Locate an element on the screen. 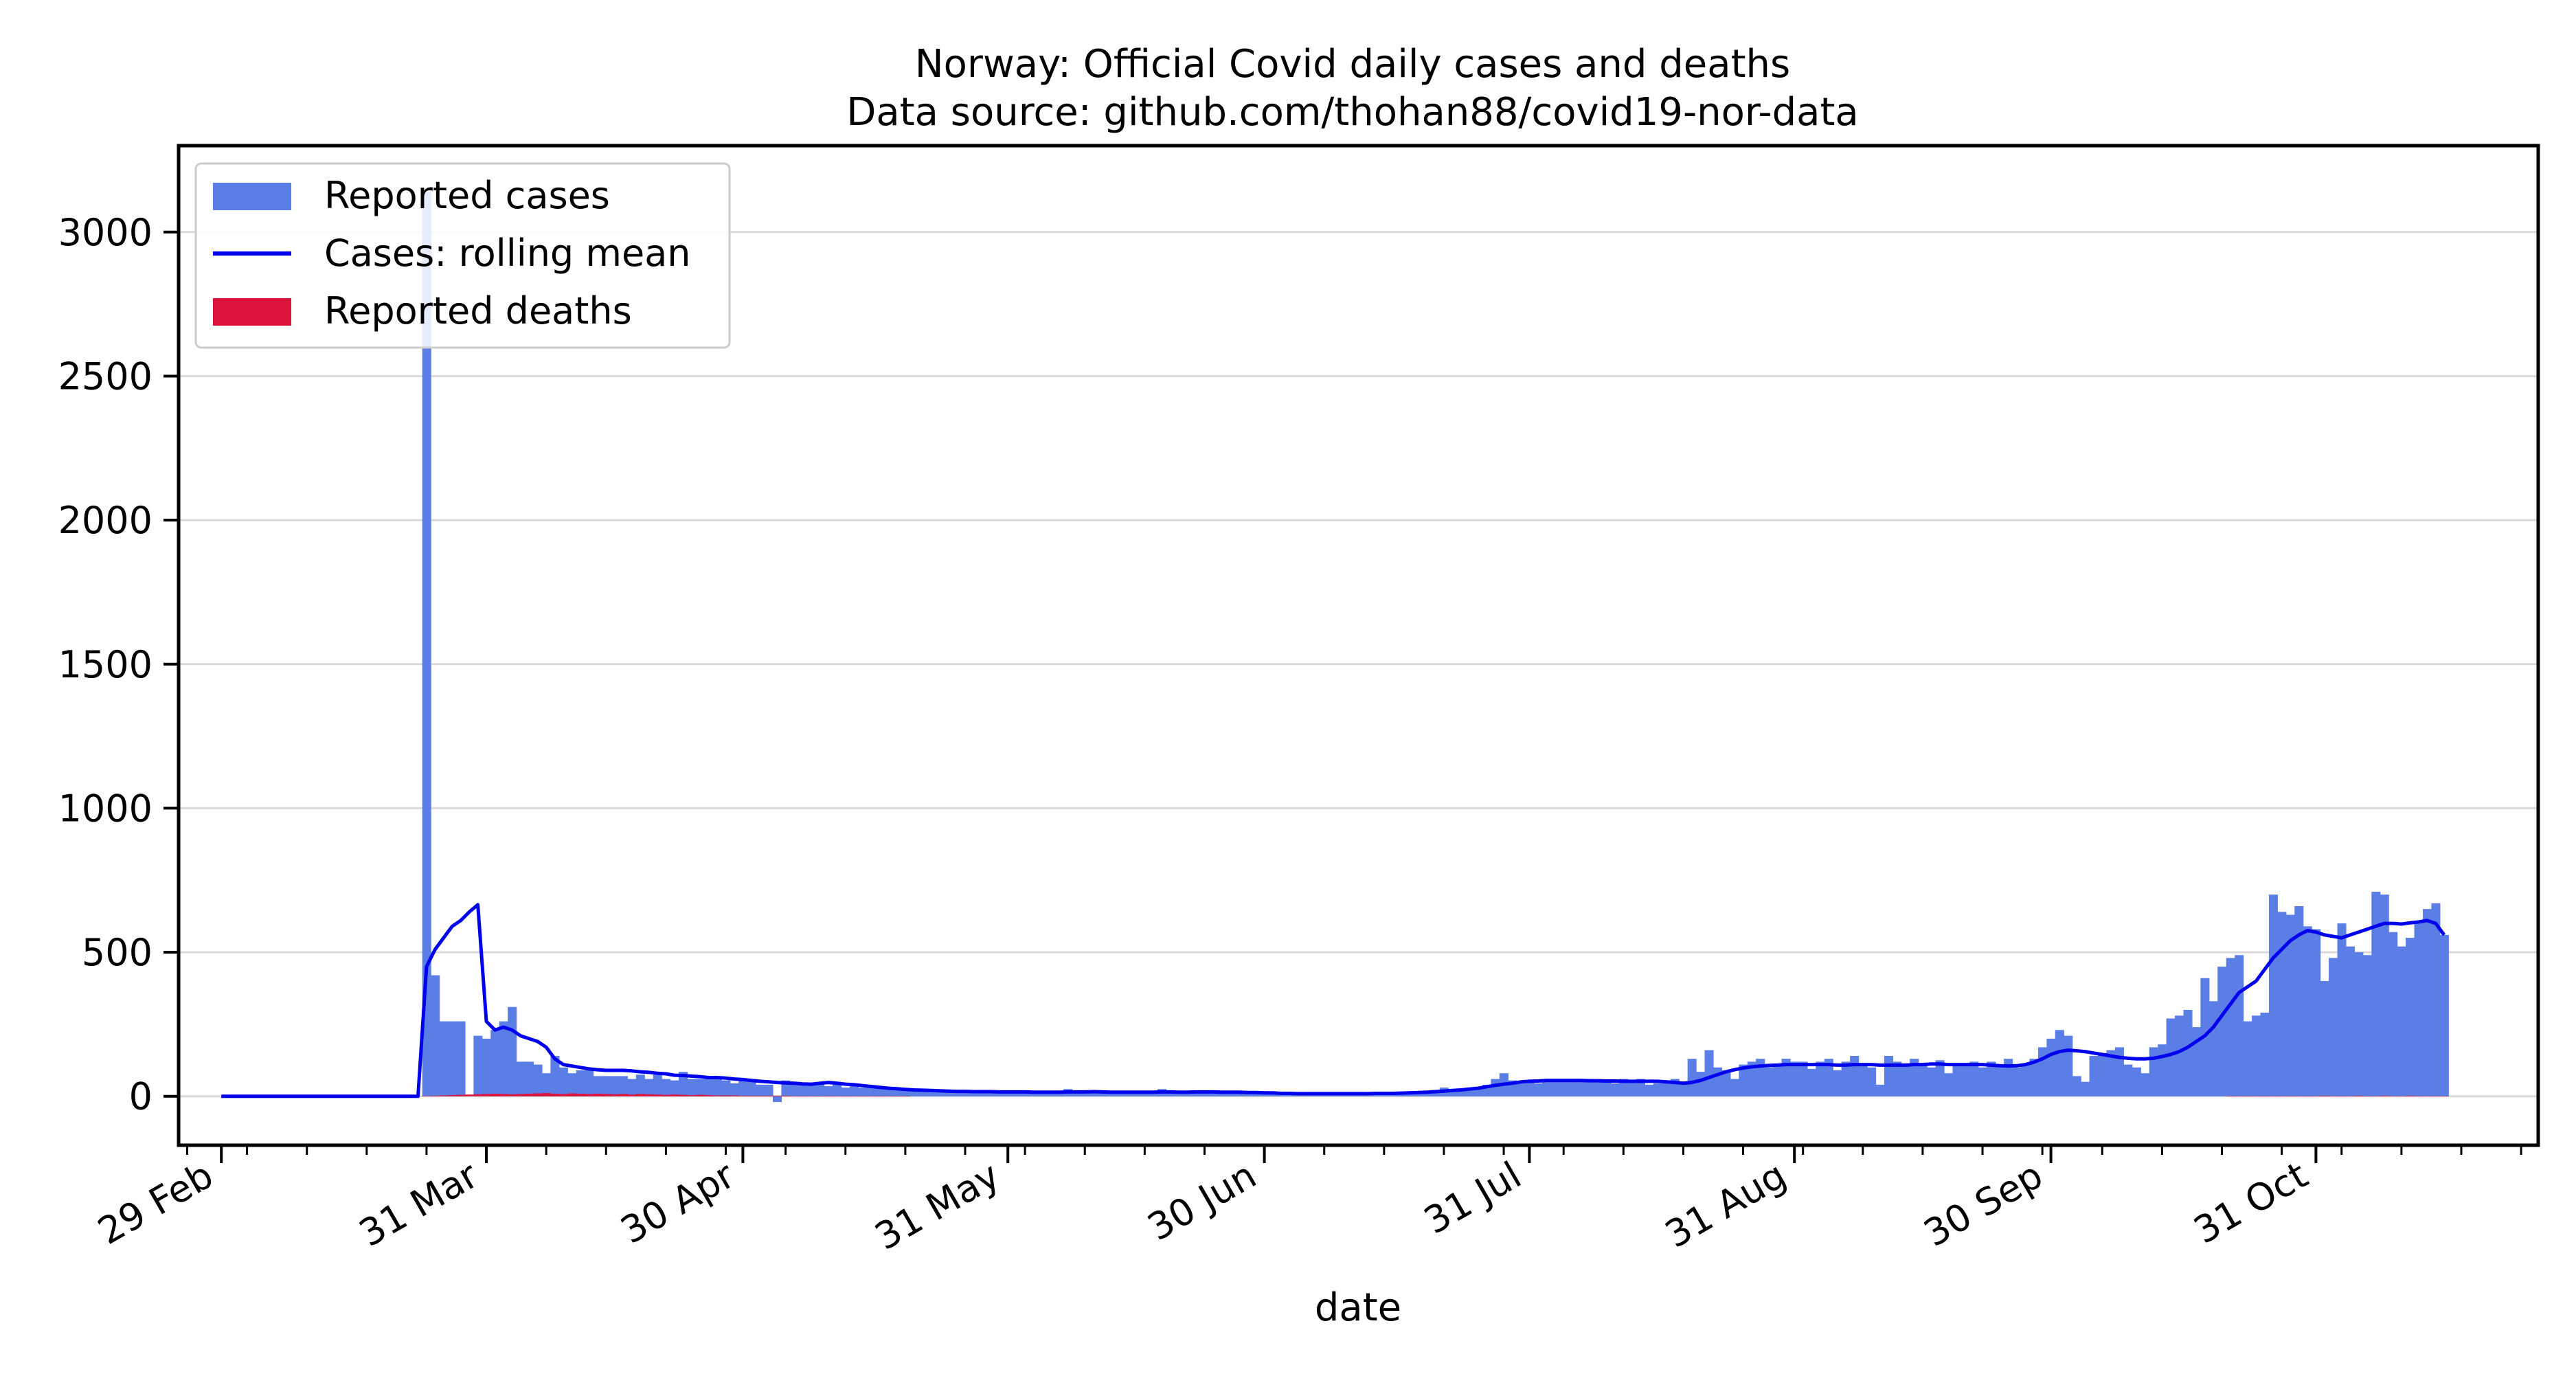  y-tick-label: 1000 is located at coordinates (105, 808).